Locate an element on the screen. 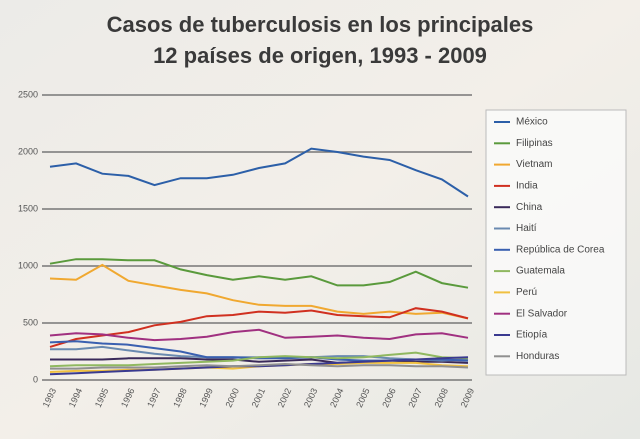 The width and height of the screenshot is (640, 439). legend-box is located at coordinates (556, 242).